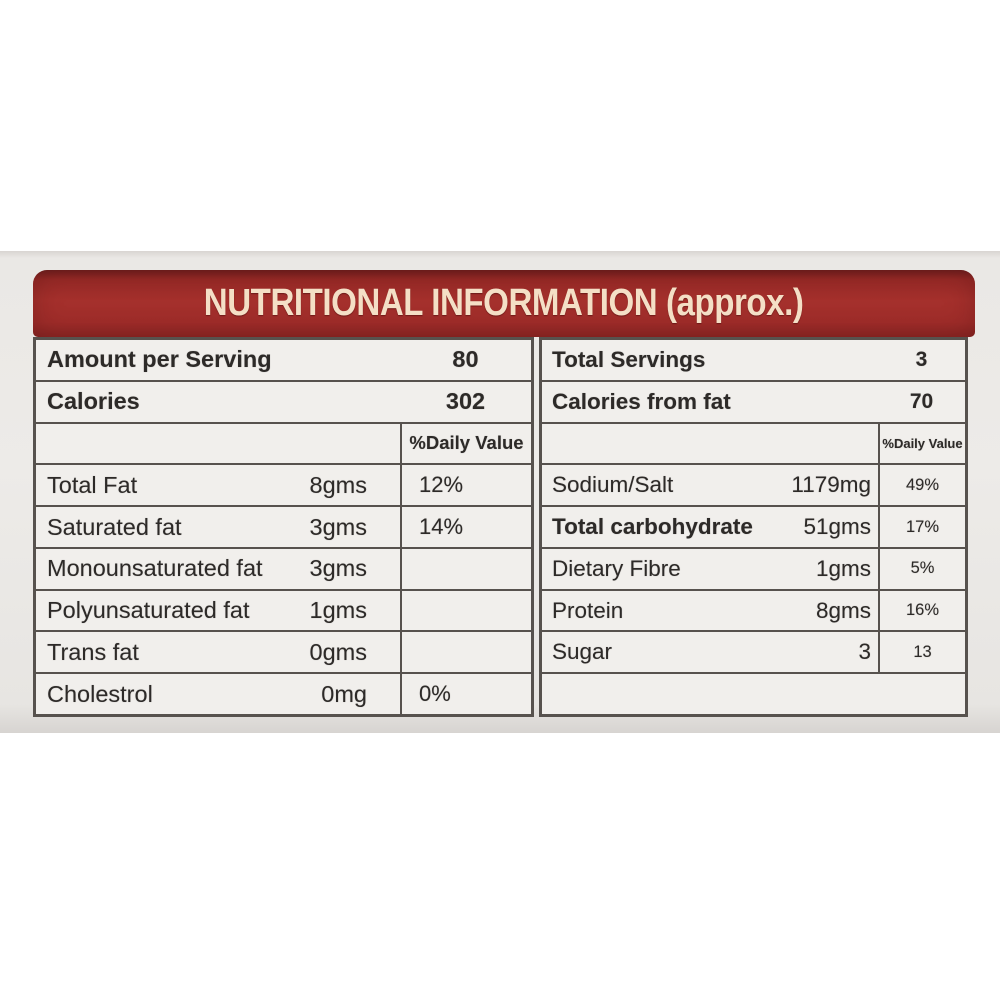  Describe the element at coordinates (864, 652) in the screenshot. I see `row-amount: 3` at that location.